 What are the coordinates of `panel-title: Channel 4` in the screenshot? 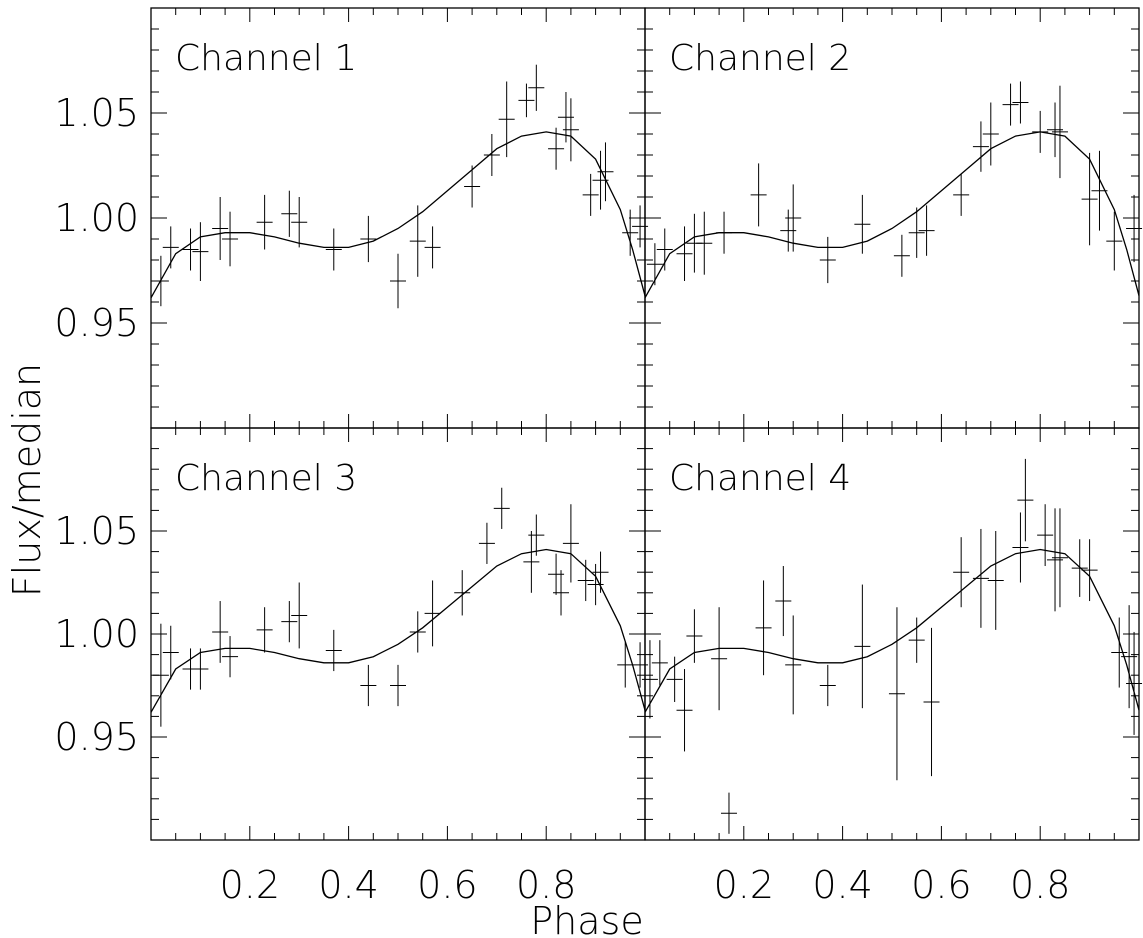 It's located at (760, 478).